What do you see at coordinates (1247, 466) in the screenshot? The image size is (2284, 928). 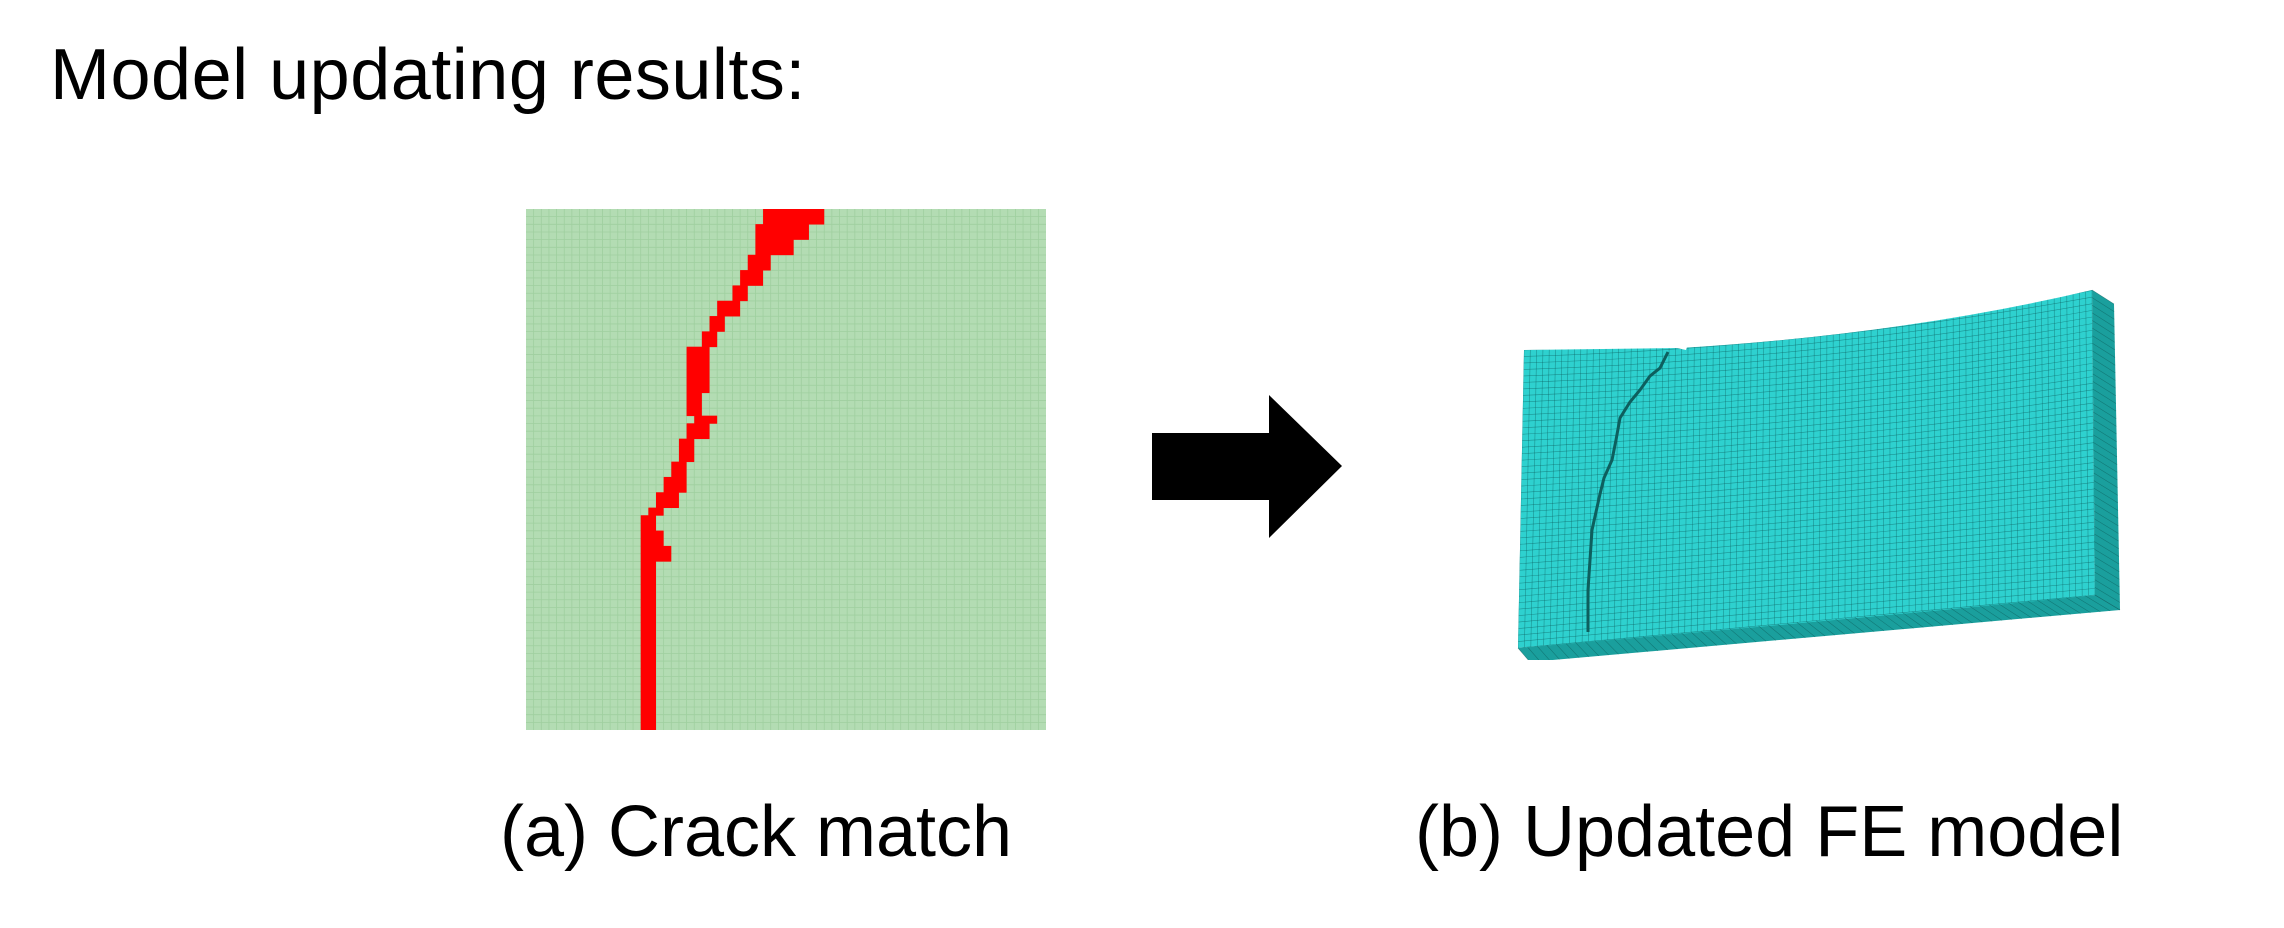 I see `right-arrow-shape` at bounding box center [1247, 466].